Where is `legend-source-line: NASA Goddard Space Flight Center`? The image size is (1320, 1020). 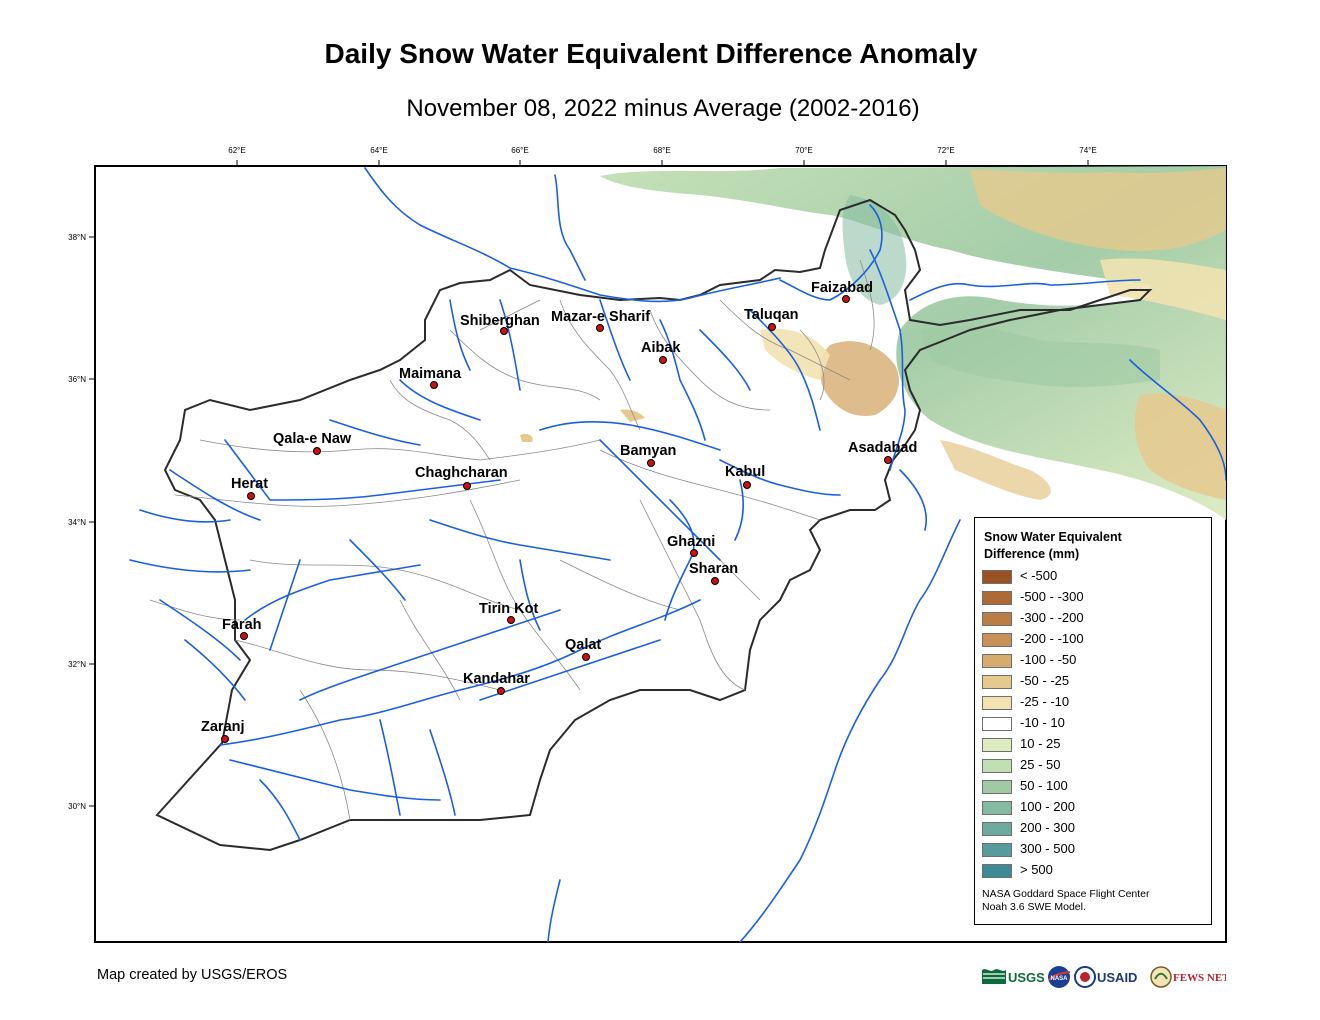 legend-source-line: NASA Goddard Space Flight Center is located at coordinates (1066, 894).